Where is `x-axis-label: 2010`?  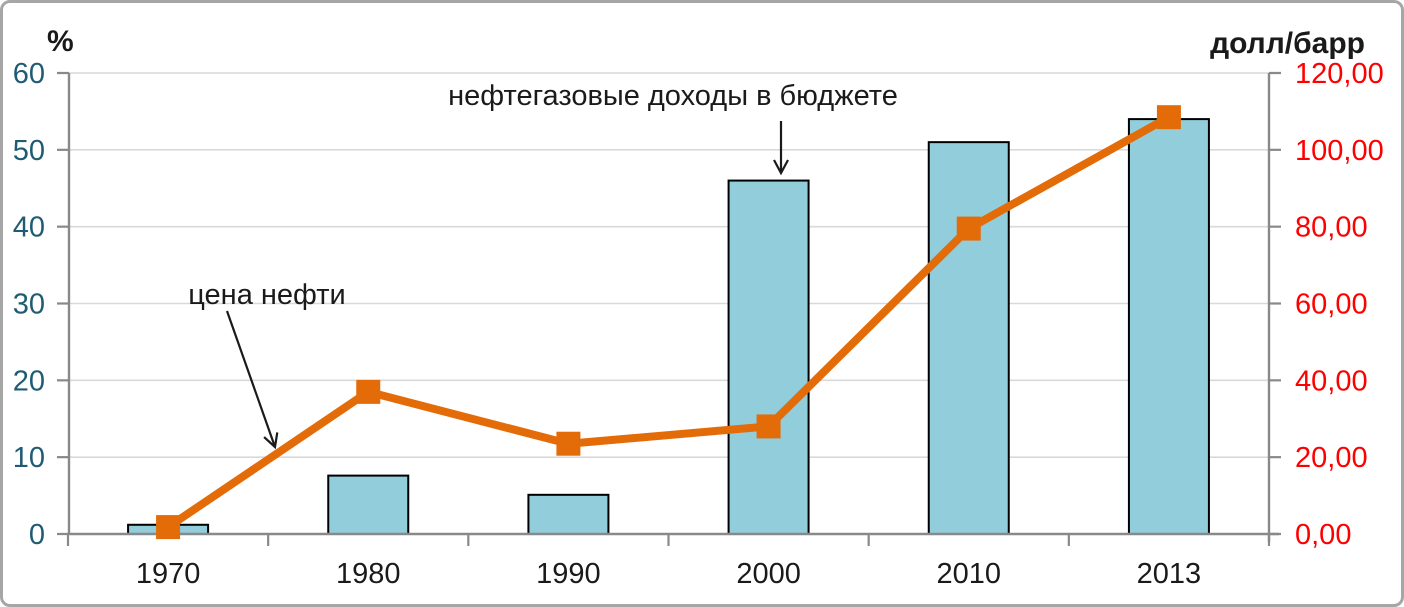
x-axis-label: 2010 is located at coordinates (968, 574).